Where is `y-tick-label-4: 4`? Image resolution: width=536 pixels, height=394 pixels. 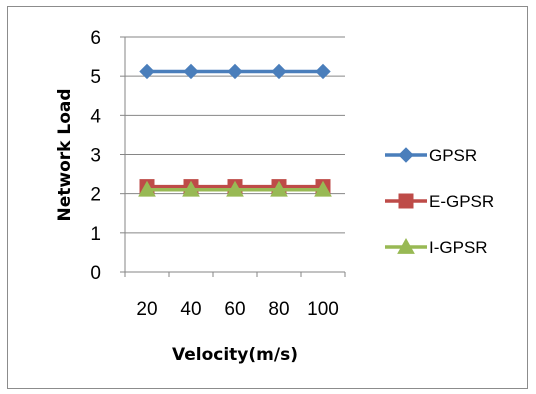 y-tick-label-4: 4 is located at coordinates (95, 116).